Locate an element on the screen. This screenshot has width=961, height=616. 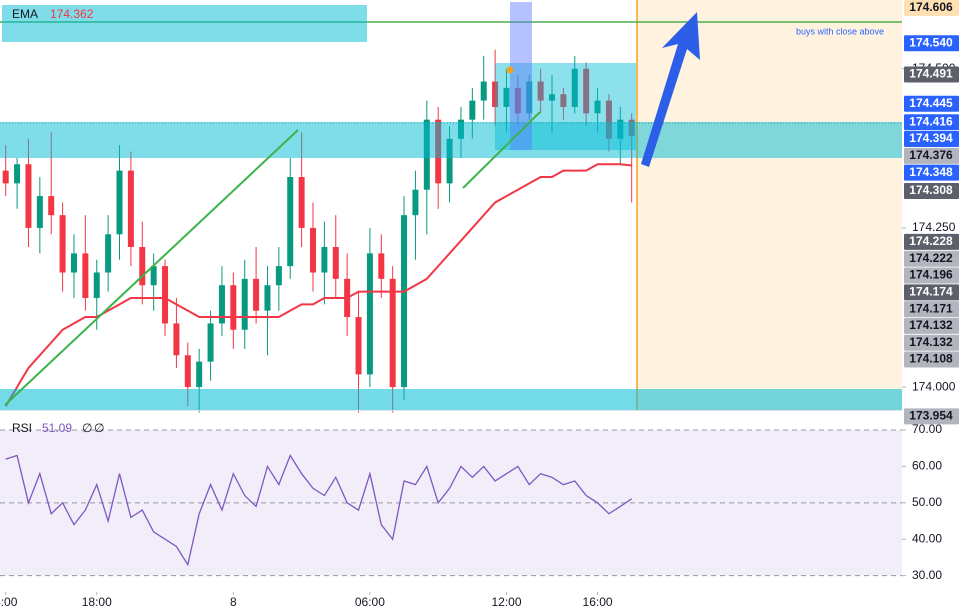
price-label: 174.606 is located at coordinates (931, 7).